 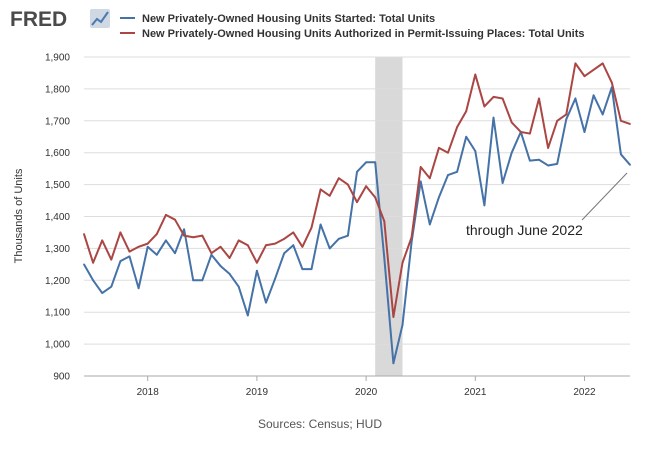 I want to click on y-tick-label-1700: 1,700, so click(x=57, y=121).